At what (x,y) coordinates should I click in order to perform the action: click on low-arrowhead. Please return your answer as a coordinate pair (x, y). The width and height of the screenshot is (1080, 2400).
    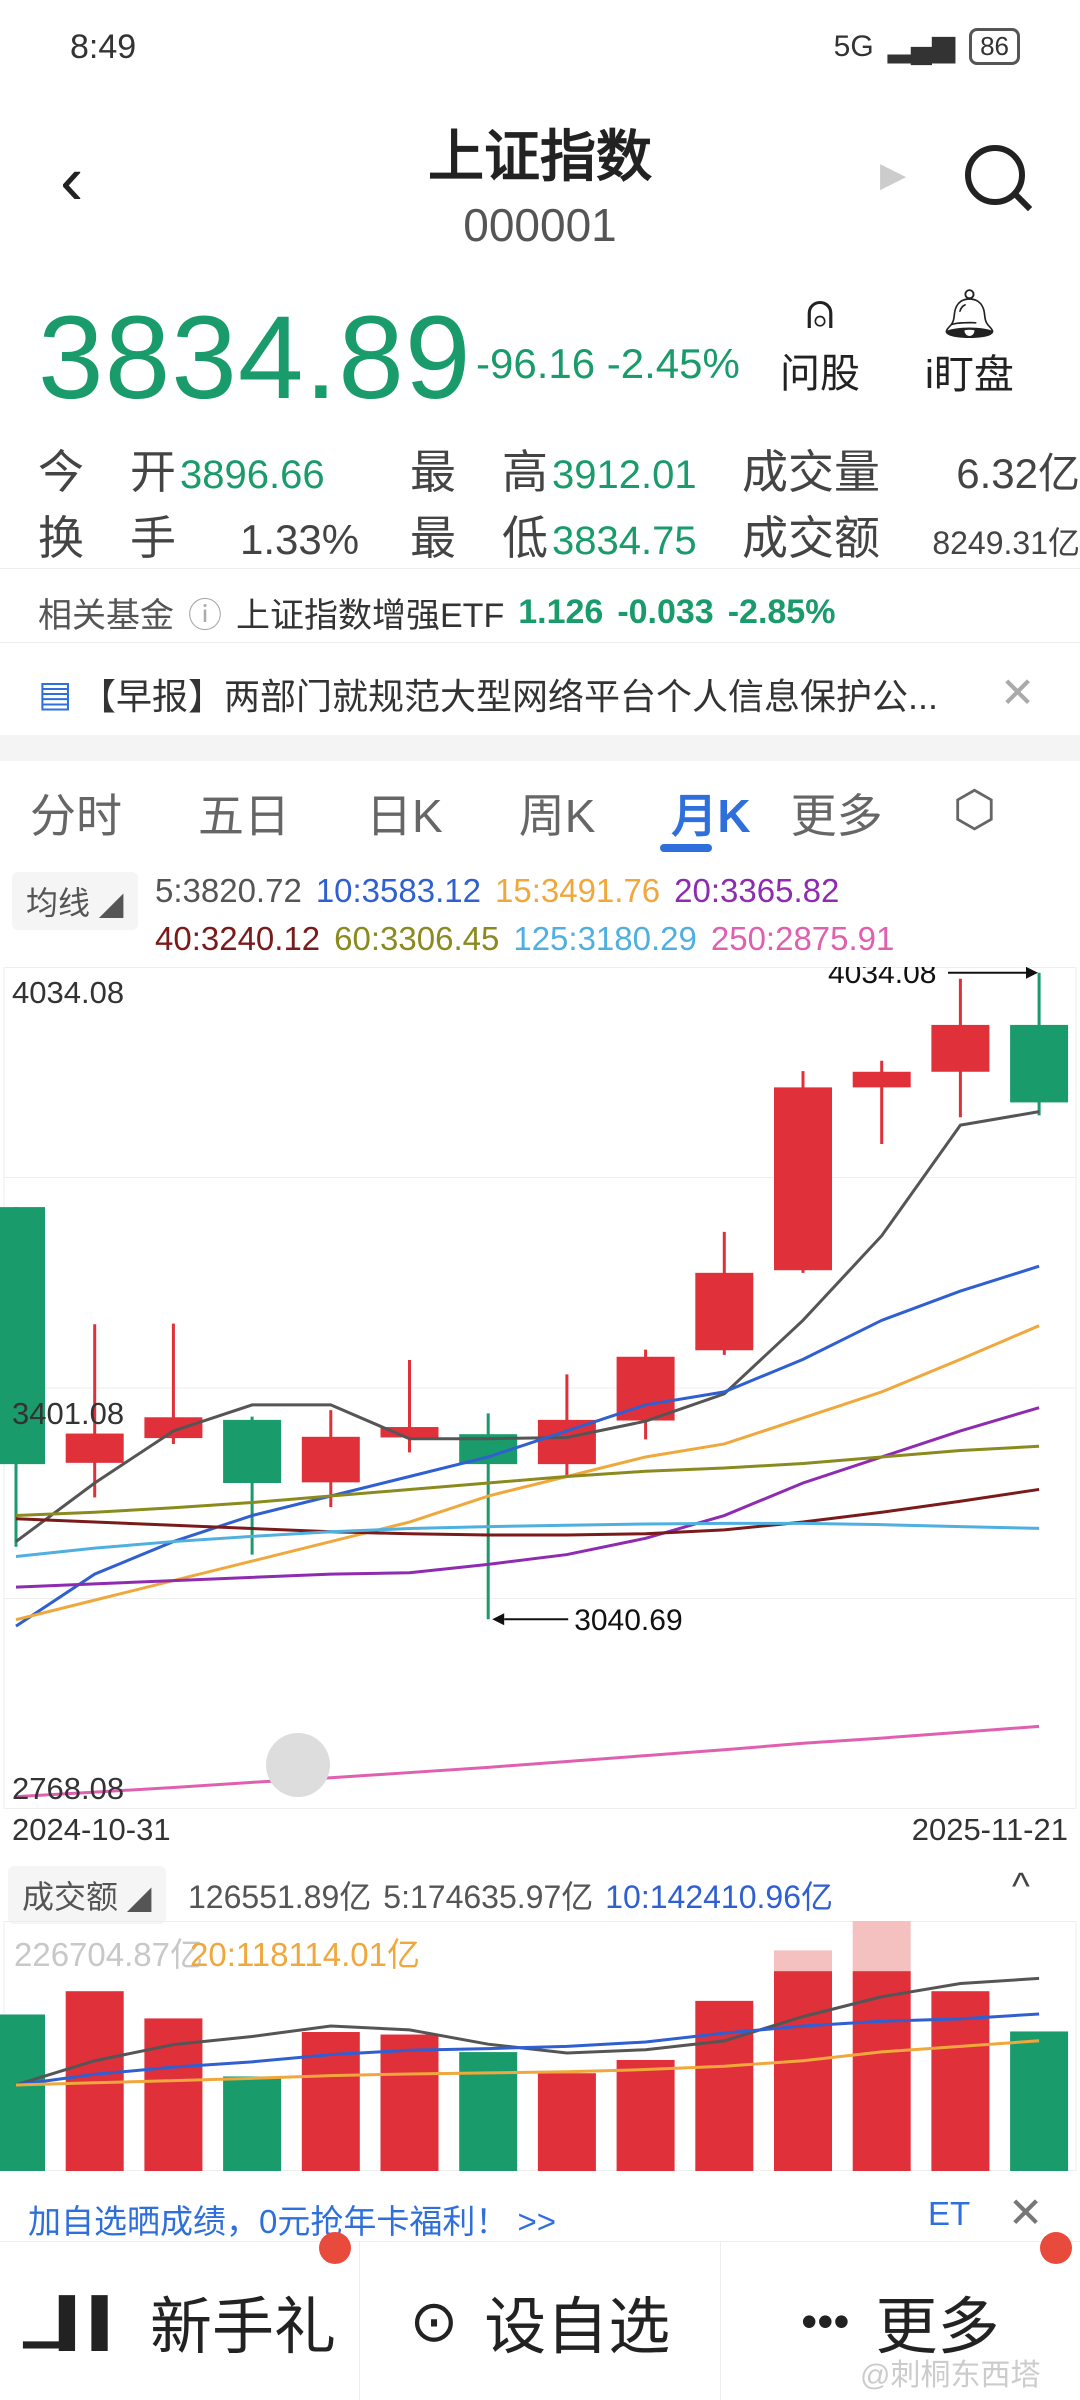
    Looking at the image, I should click on (498, 1619).